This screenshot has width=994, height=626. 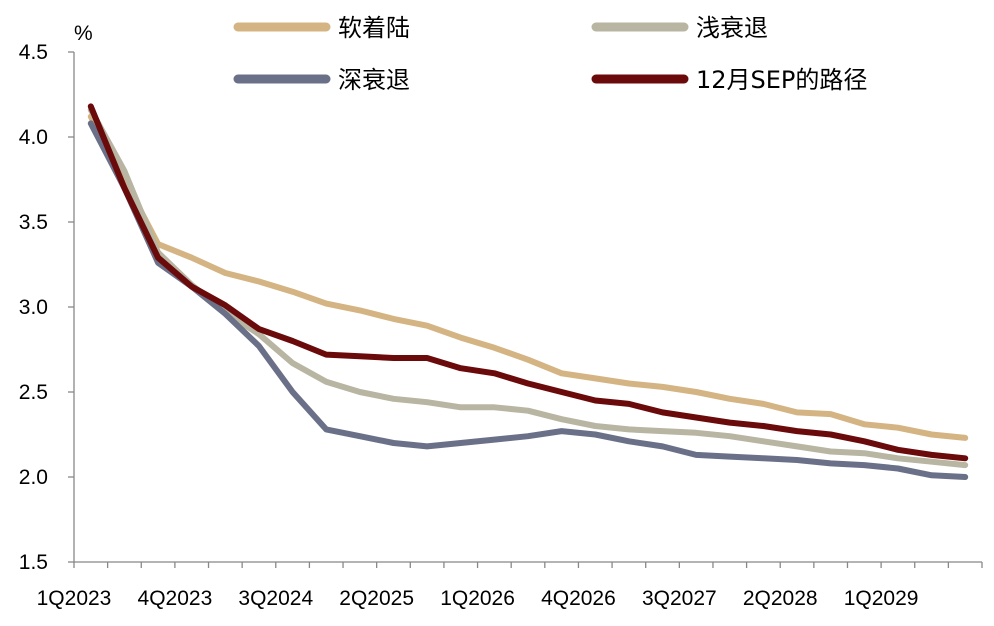 What do you see at coordinates (33, 477) in the screenshot?
I see `y-tick-label: 2.0` at bounding box center [33, 477].